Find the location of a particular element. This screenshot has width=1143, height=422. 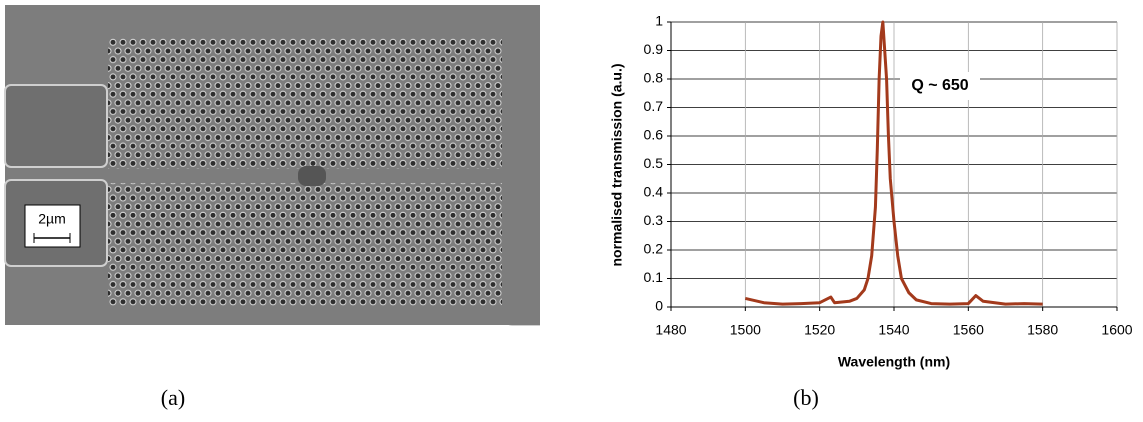

y-tick-label: 0.8 is located at coordinates (654, 78).